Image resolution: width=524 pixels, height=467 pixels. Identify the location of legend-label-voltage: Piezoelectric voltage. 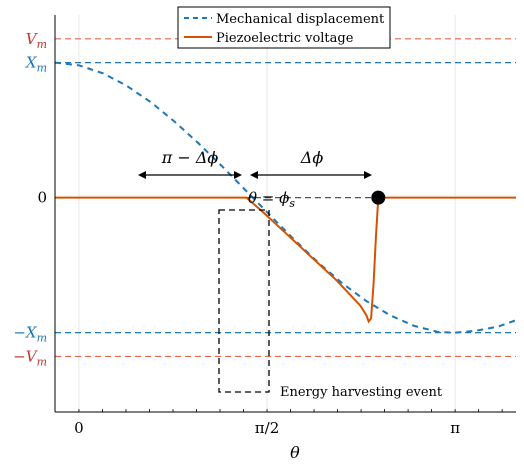
(285, 38).